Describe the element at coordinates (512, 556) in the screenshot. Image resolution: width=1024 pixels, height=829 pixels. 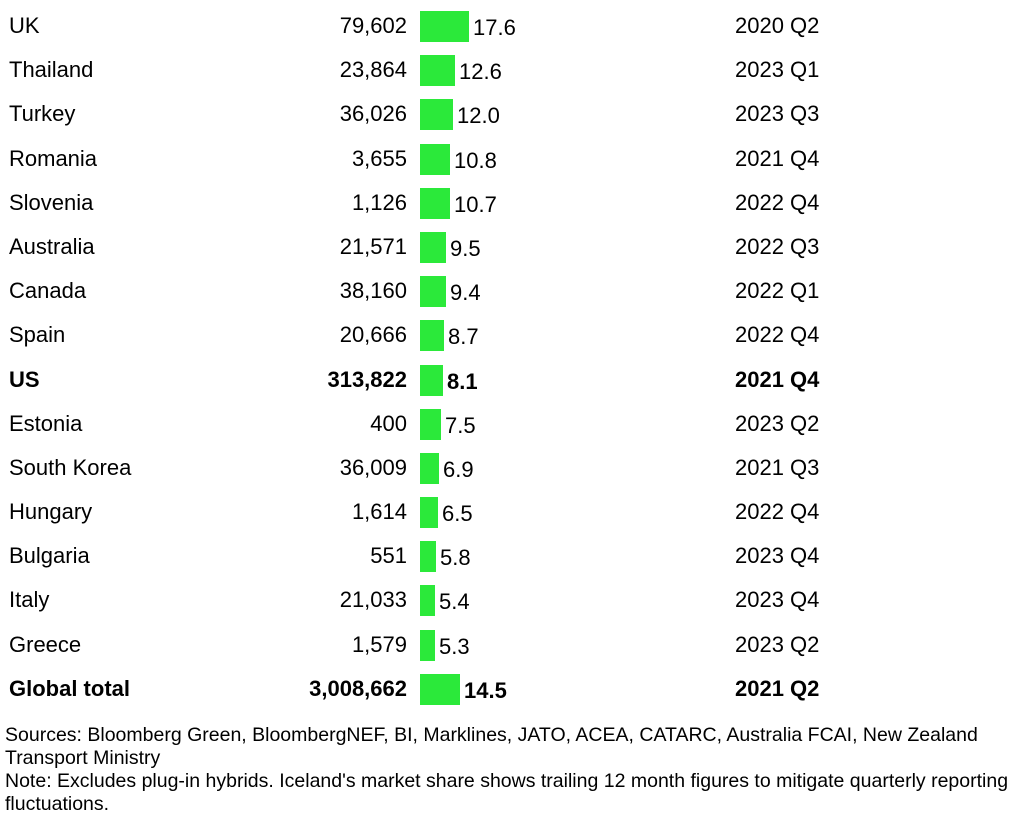
I see `table-row: Bulgaria 551 5.8 2023 Q4` at that location.